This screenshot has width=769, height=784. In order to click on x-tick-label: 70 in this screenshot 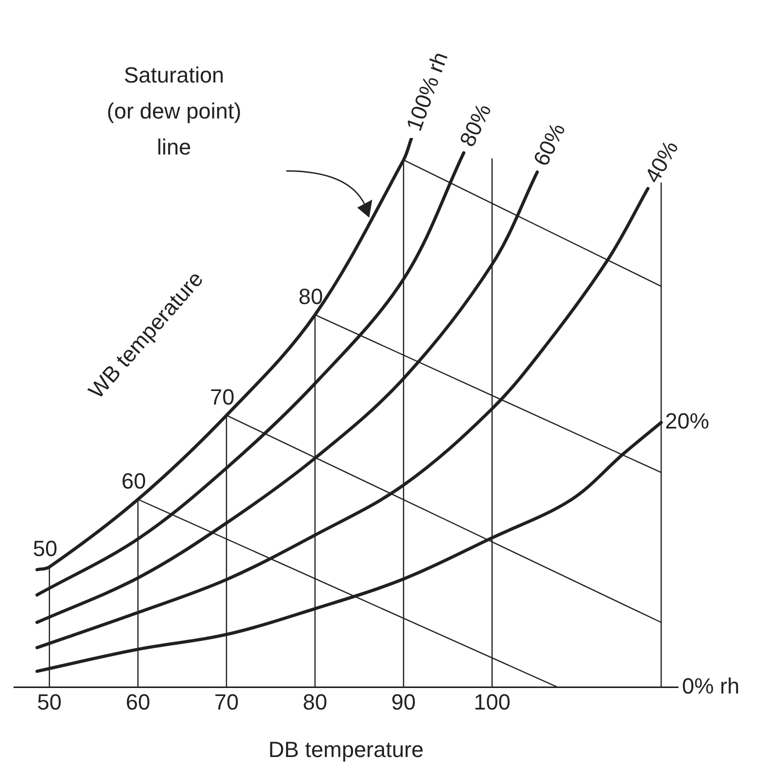, I will do `click(226, 701)`.